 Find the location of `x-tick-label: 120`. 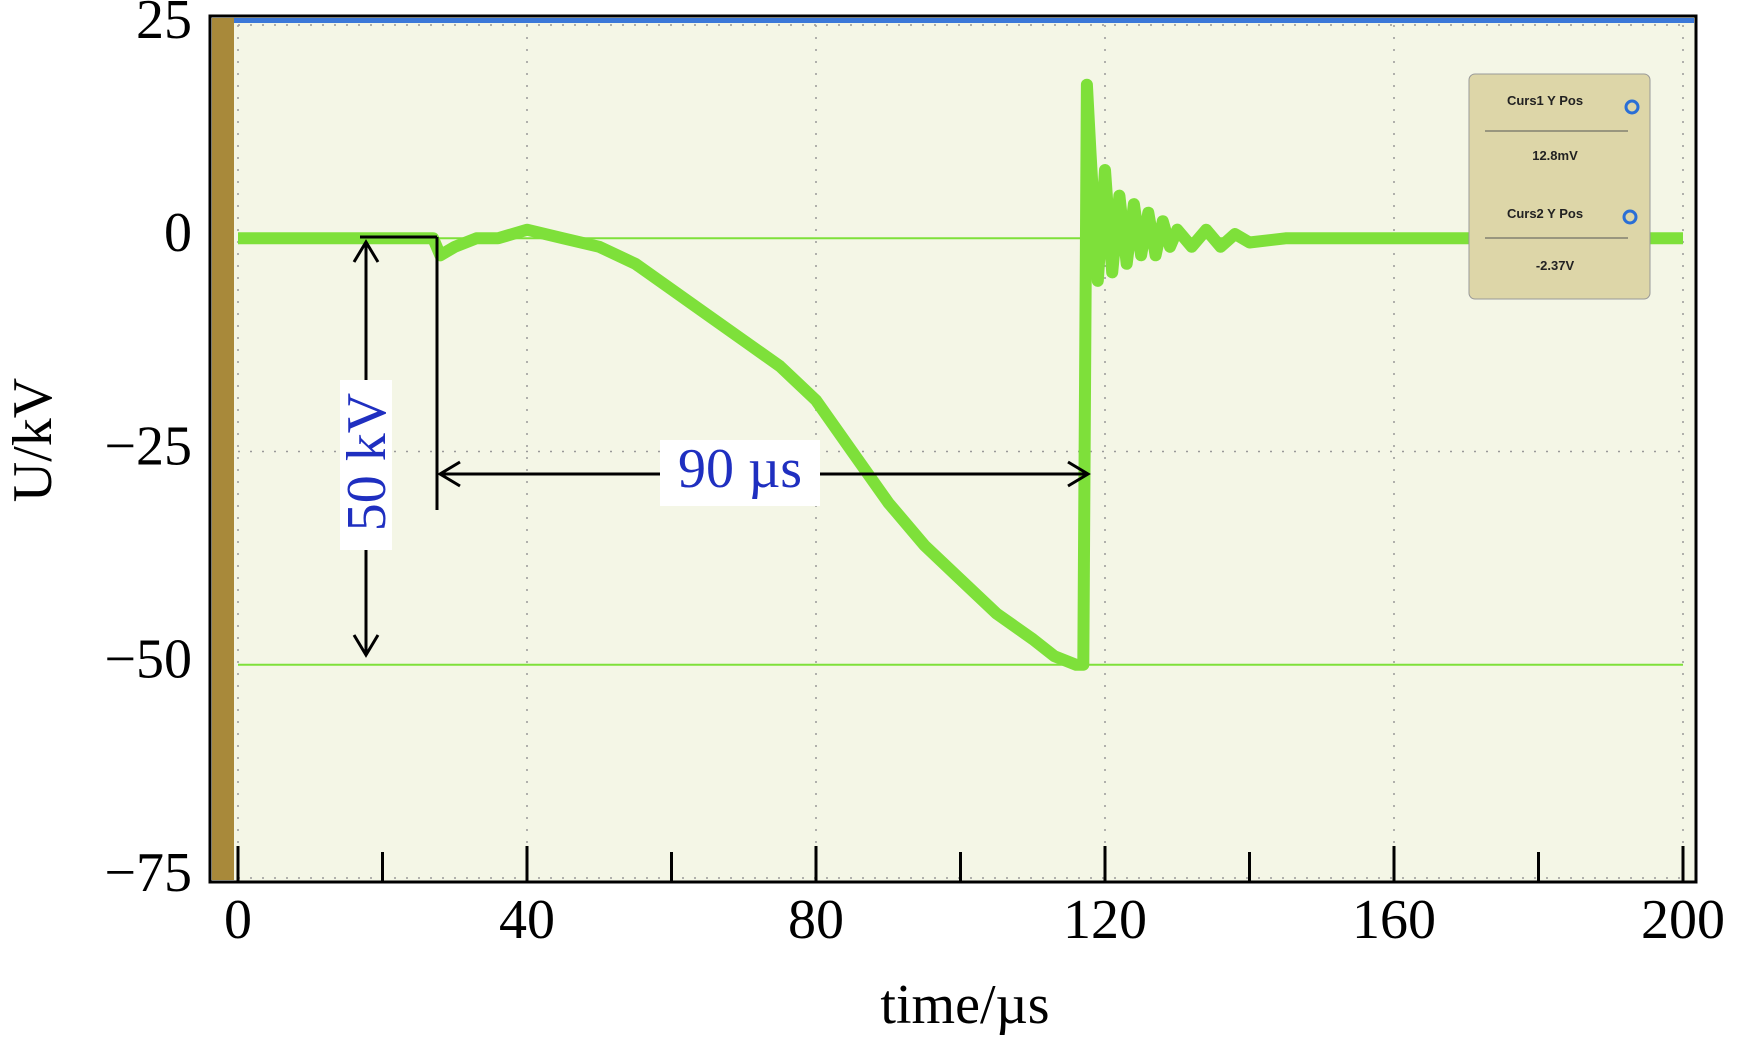

x-tick-label: 120 is located at coordinates (1105, 920).